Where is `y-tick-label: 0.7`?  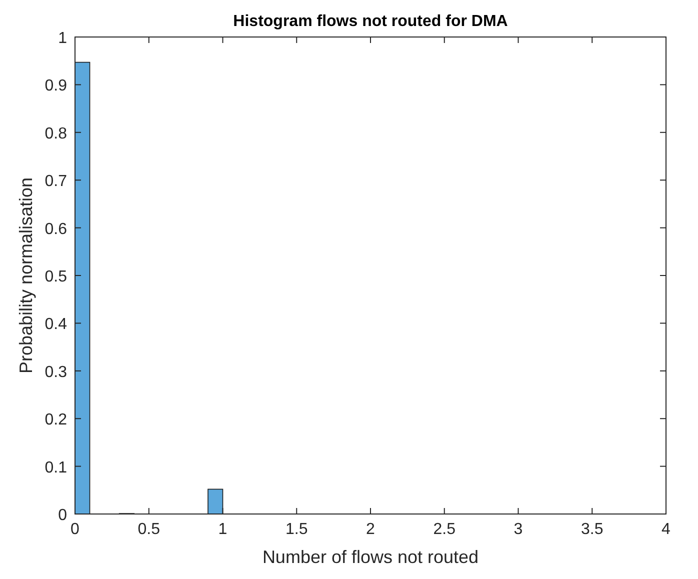
y-tick-label: 0.7 is located at coordinates (56, 181).